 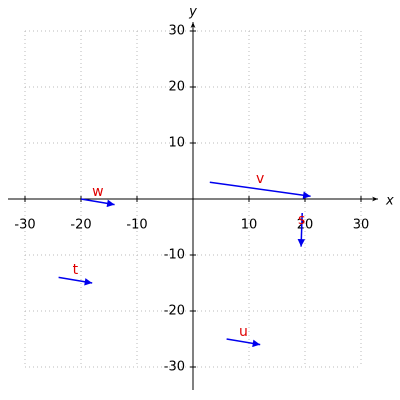 I want to click on y-axis-label: y, so click(x=192, y=12).